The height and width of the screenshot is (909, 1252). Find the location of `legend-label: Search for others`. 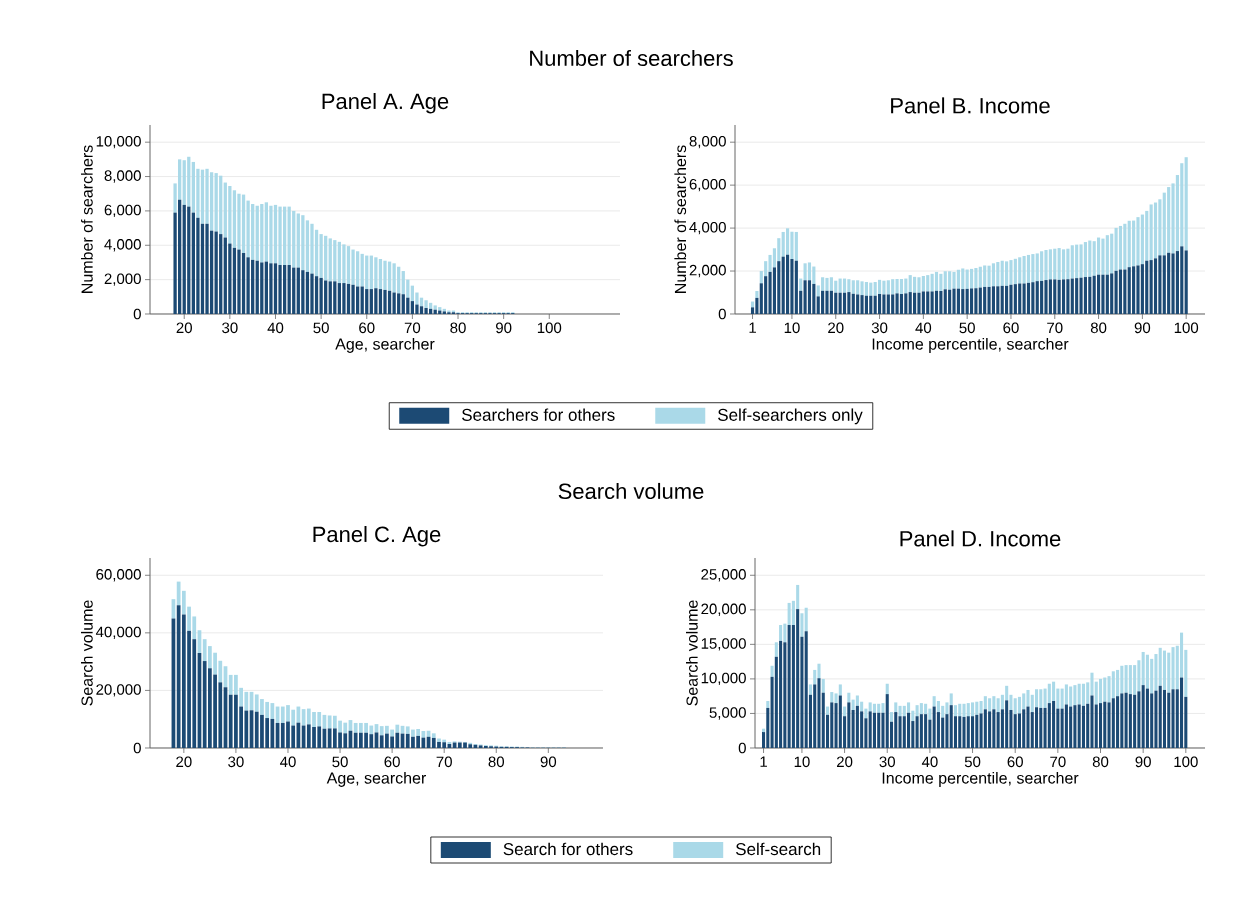

legend-label: Search for others is located at coordinates (568, 849).